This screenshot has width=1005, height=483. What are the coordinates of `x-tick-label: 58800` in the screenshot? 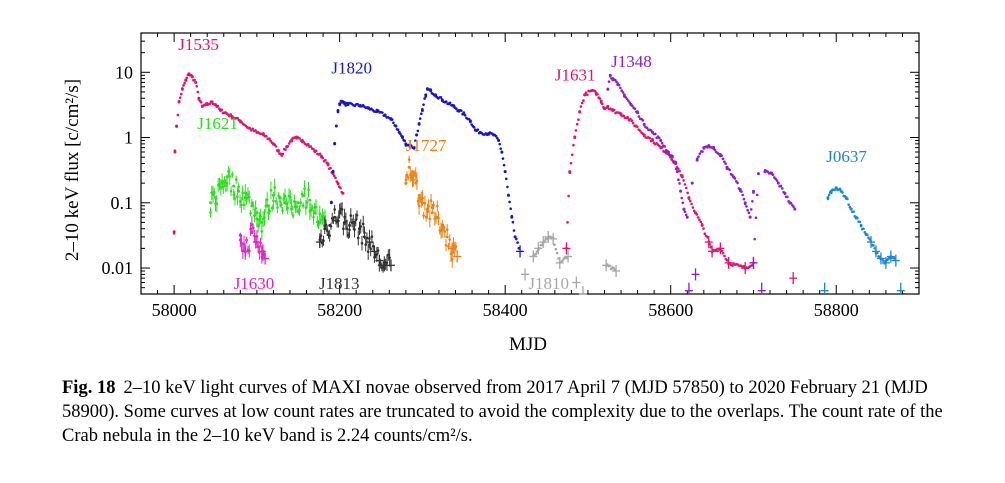 It's located at (836, 310).